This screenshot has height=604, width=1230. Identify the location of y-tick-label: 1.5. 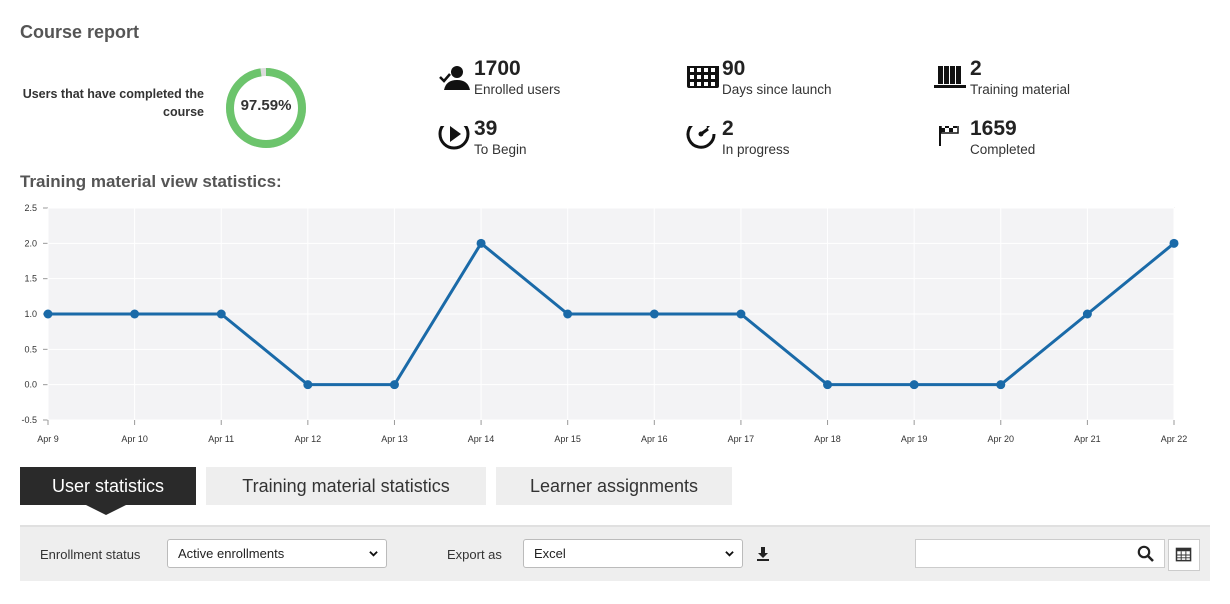
(30, 279).